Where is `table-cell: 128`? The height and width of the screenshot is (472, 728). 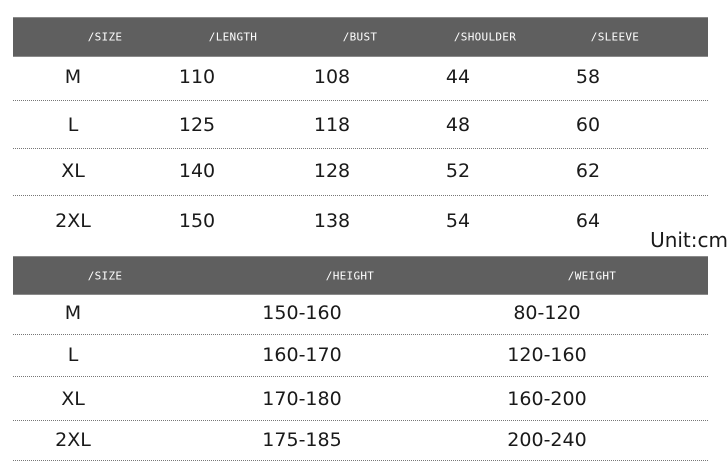
table-cell: 128 is located at coordinates (332, 171).